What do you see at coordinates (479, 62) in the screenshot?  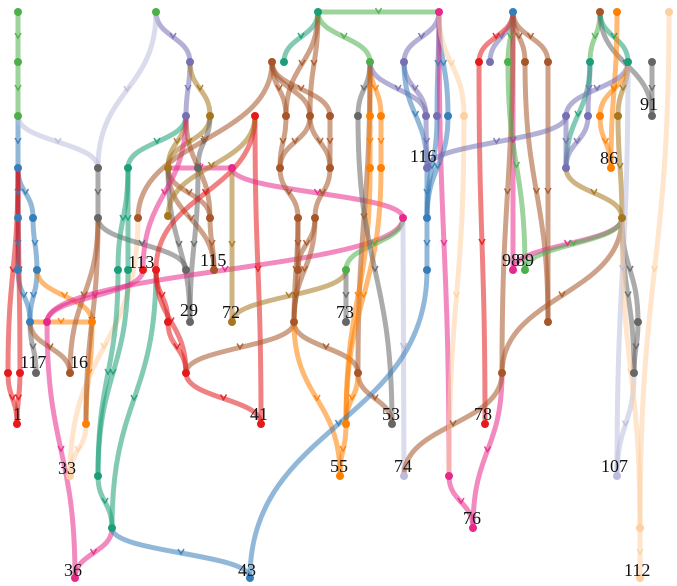 I see `node-r10` at bounding box center [479, 62].